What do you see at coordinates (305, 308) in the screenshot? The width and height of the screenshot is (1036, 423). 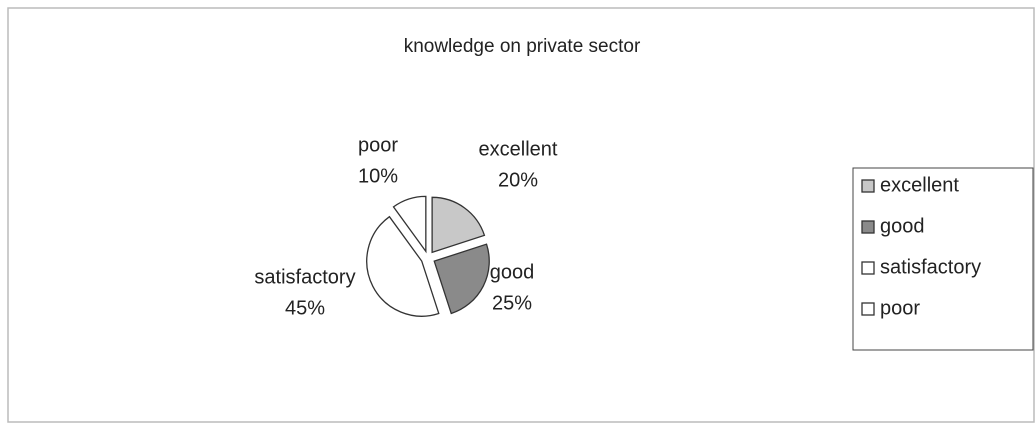 I see `slice-label-value: 45%` at bounding box center [305, 308].